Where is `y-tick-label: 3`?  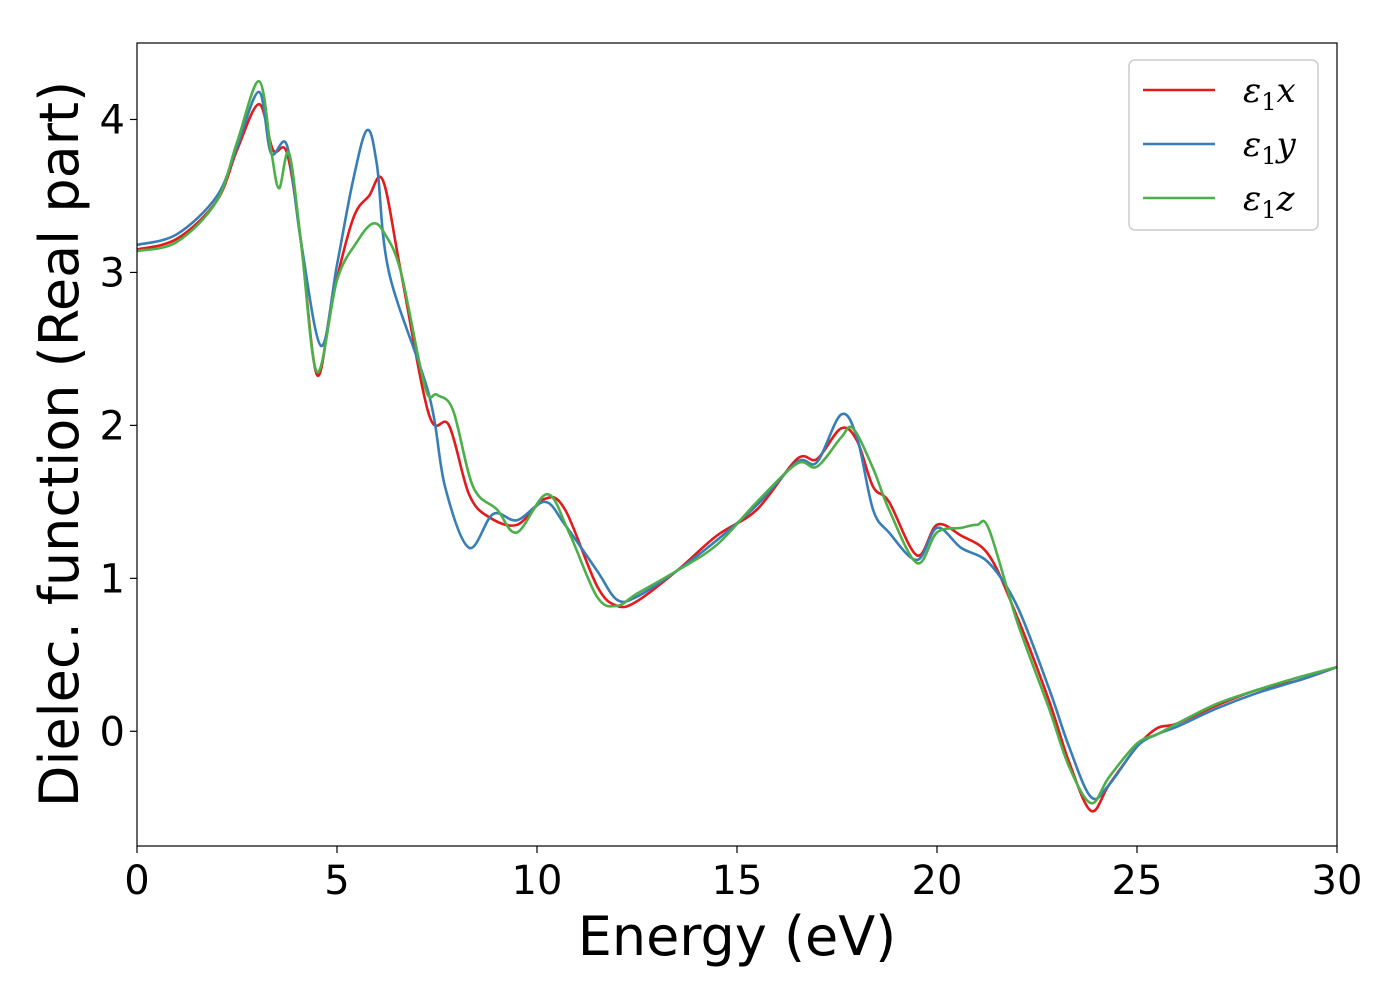 y-tick-label: 3 is located at coordinates (112, 273).